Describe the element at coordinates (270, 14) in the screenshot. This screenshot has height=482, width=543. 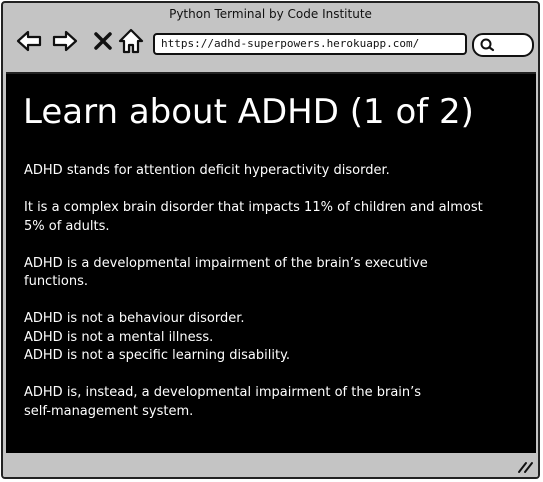
I see `window-title: Python Terminal by Code Institute` at that location.